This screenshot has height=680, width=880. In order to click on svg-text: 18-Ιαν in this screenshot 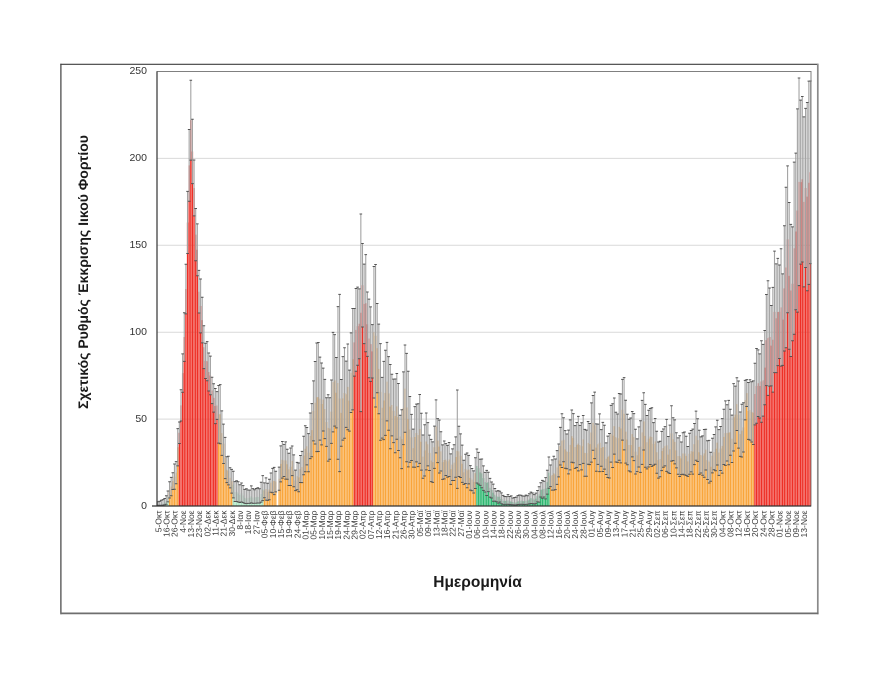, I will do `click(248, 523)`.